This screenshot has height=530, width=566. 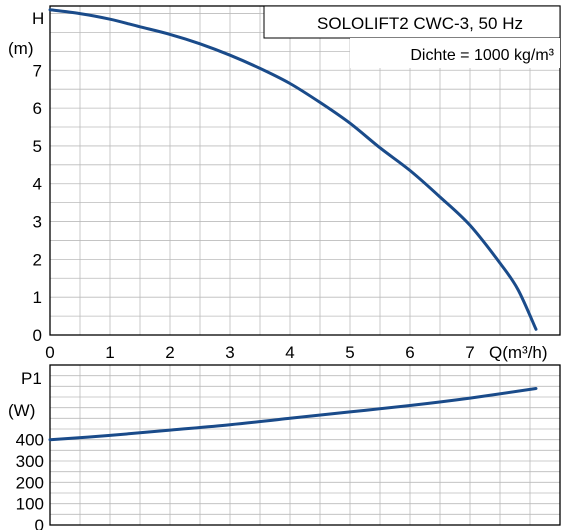 What do you see at coordinates (31, 378) in the screenshot?
I see `p1-axis-symbol: P1` at bounding box center [31, 378].